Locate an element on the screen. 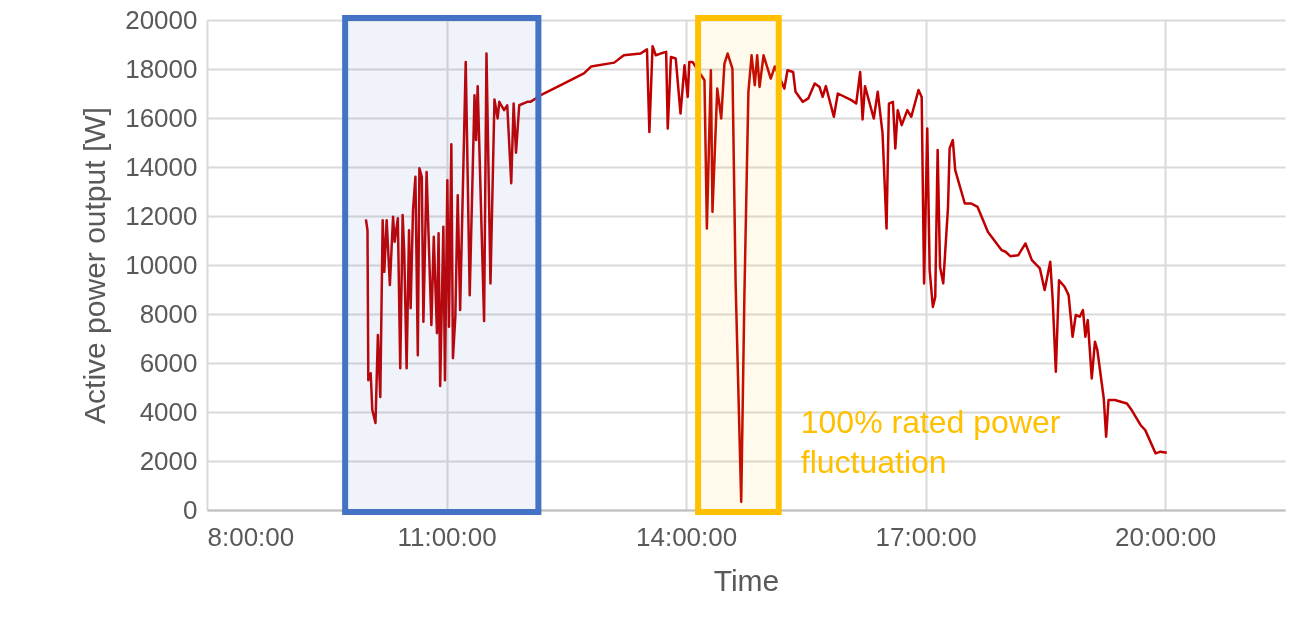 This screenshot has height=640, width=1296. y-axis-title: Active power output [W] is located at coordinates (95, 265).